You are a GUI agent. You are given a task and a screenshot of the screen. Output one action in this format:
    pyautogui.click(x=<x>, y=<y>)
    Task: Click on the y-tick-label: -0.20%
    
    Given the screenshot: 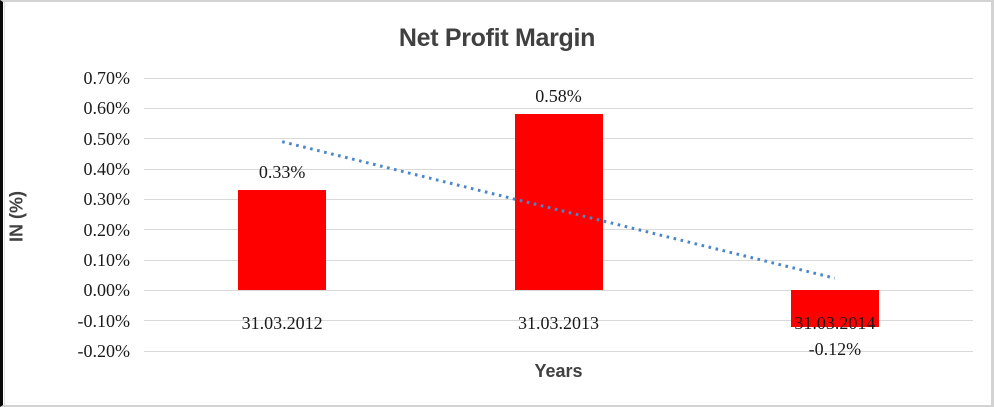 What is the action you would take?
    pyautogui.click(x=104, y=351)
    